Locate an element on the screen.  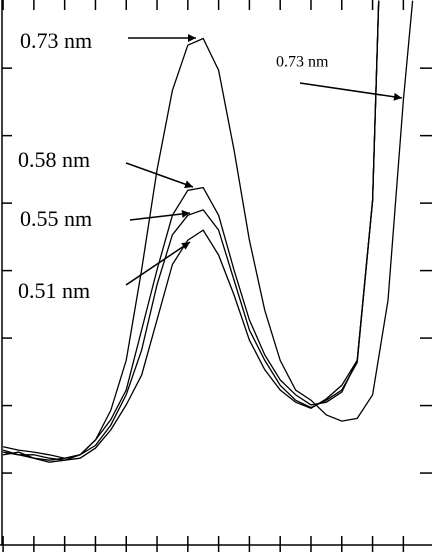
annotation: 0.55 nm is located at coordinates (56, 218).